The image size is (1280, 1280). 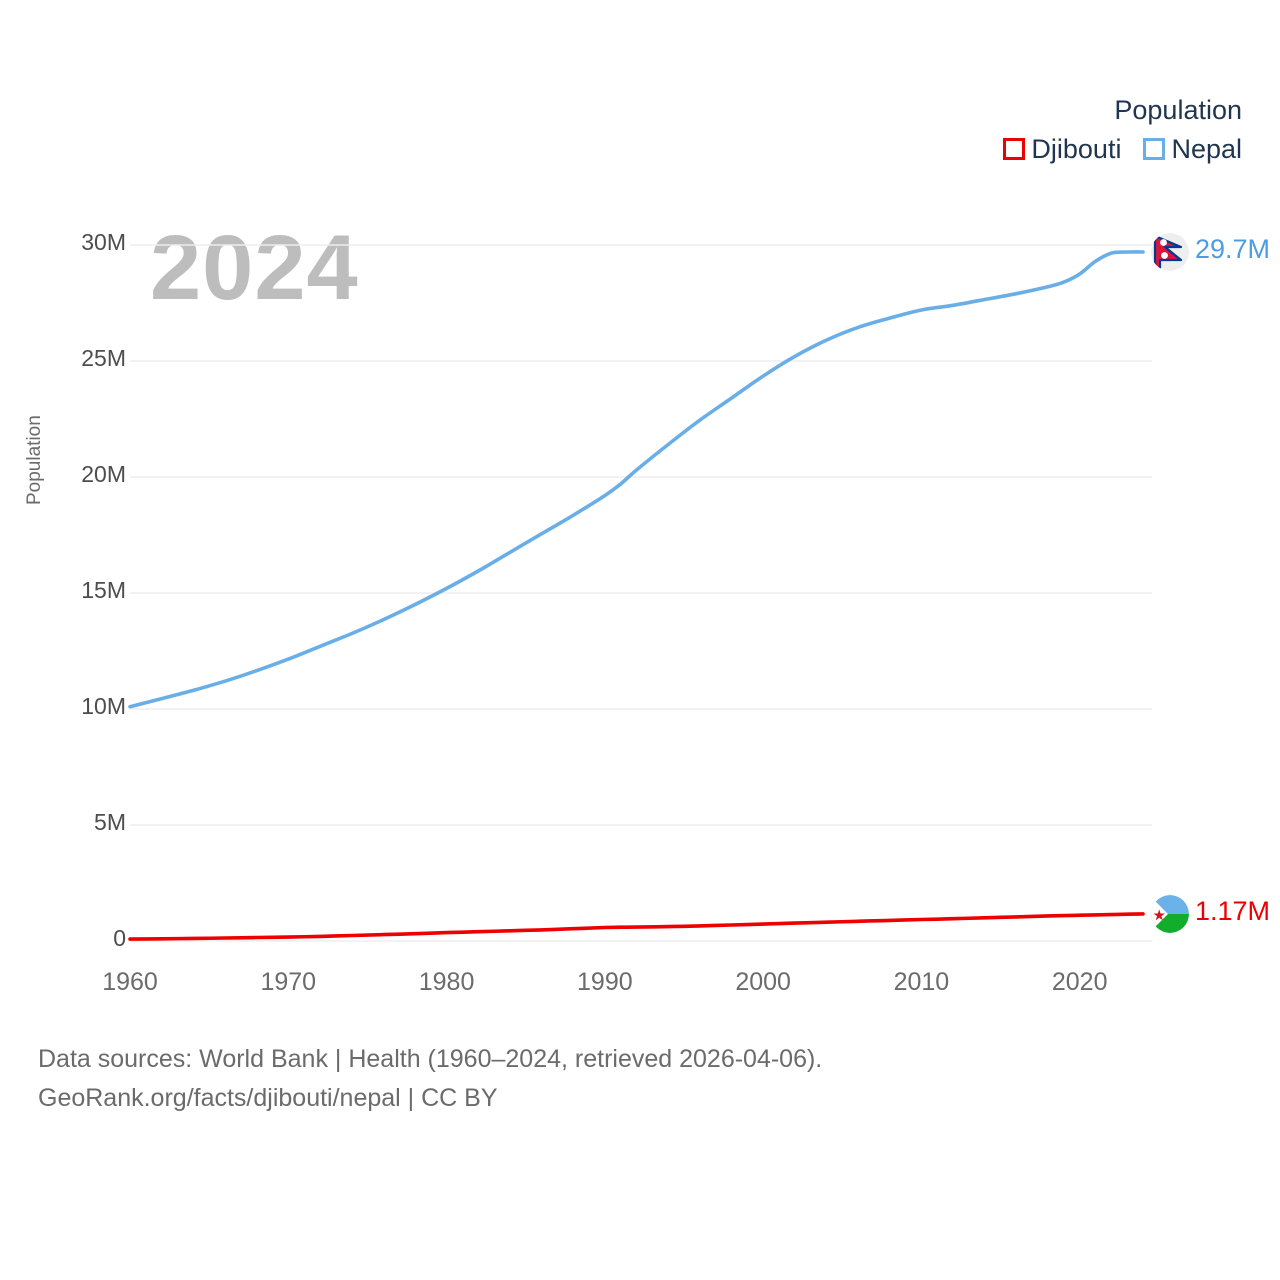 What do you see at coordinates (1233, 910) in the screenshot?
I see `djibouti-end-label: 1.17M` at bounding box center [1233, 910].